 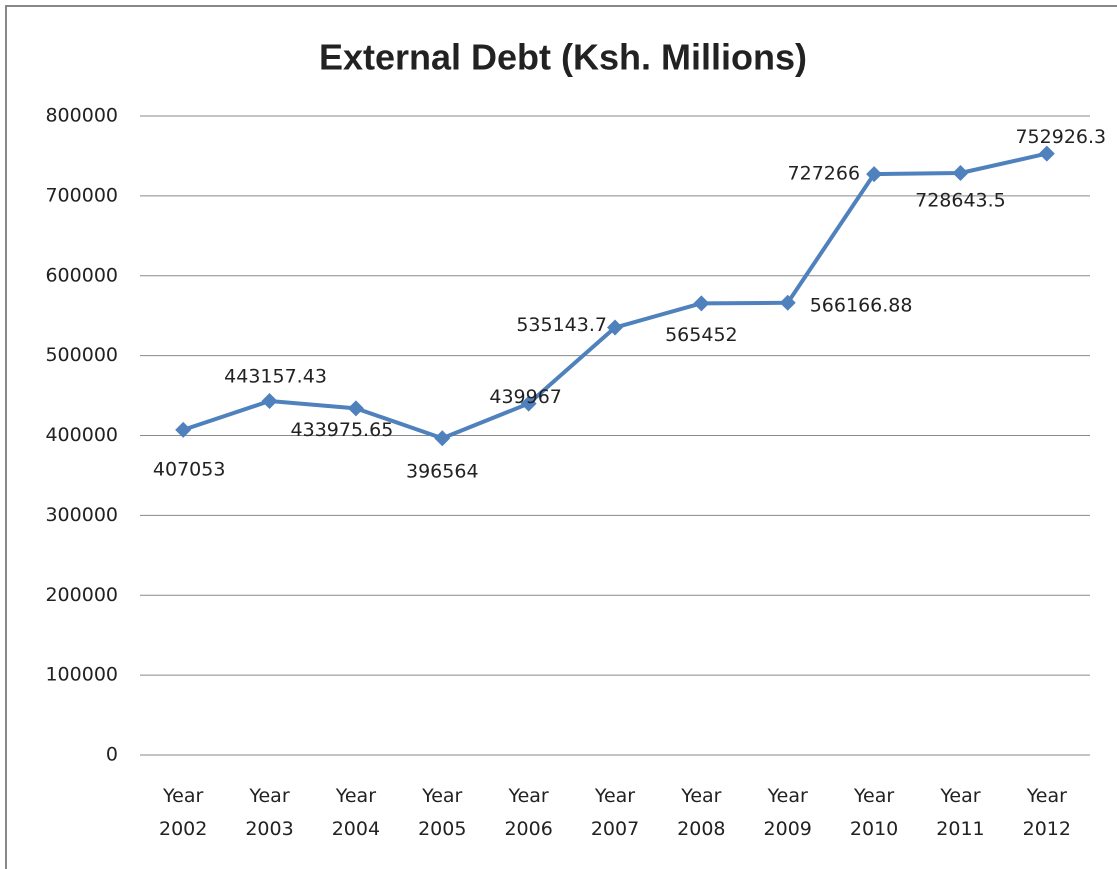 I want to click on x-tick-label: Year 2006, so click(x=528, y=812).